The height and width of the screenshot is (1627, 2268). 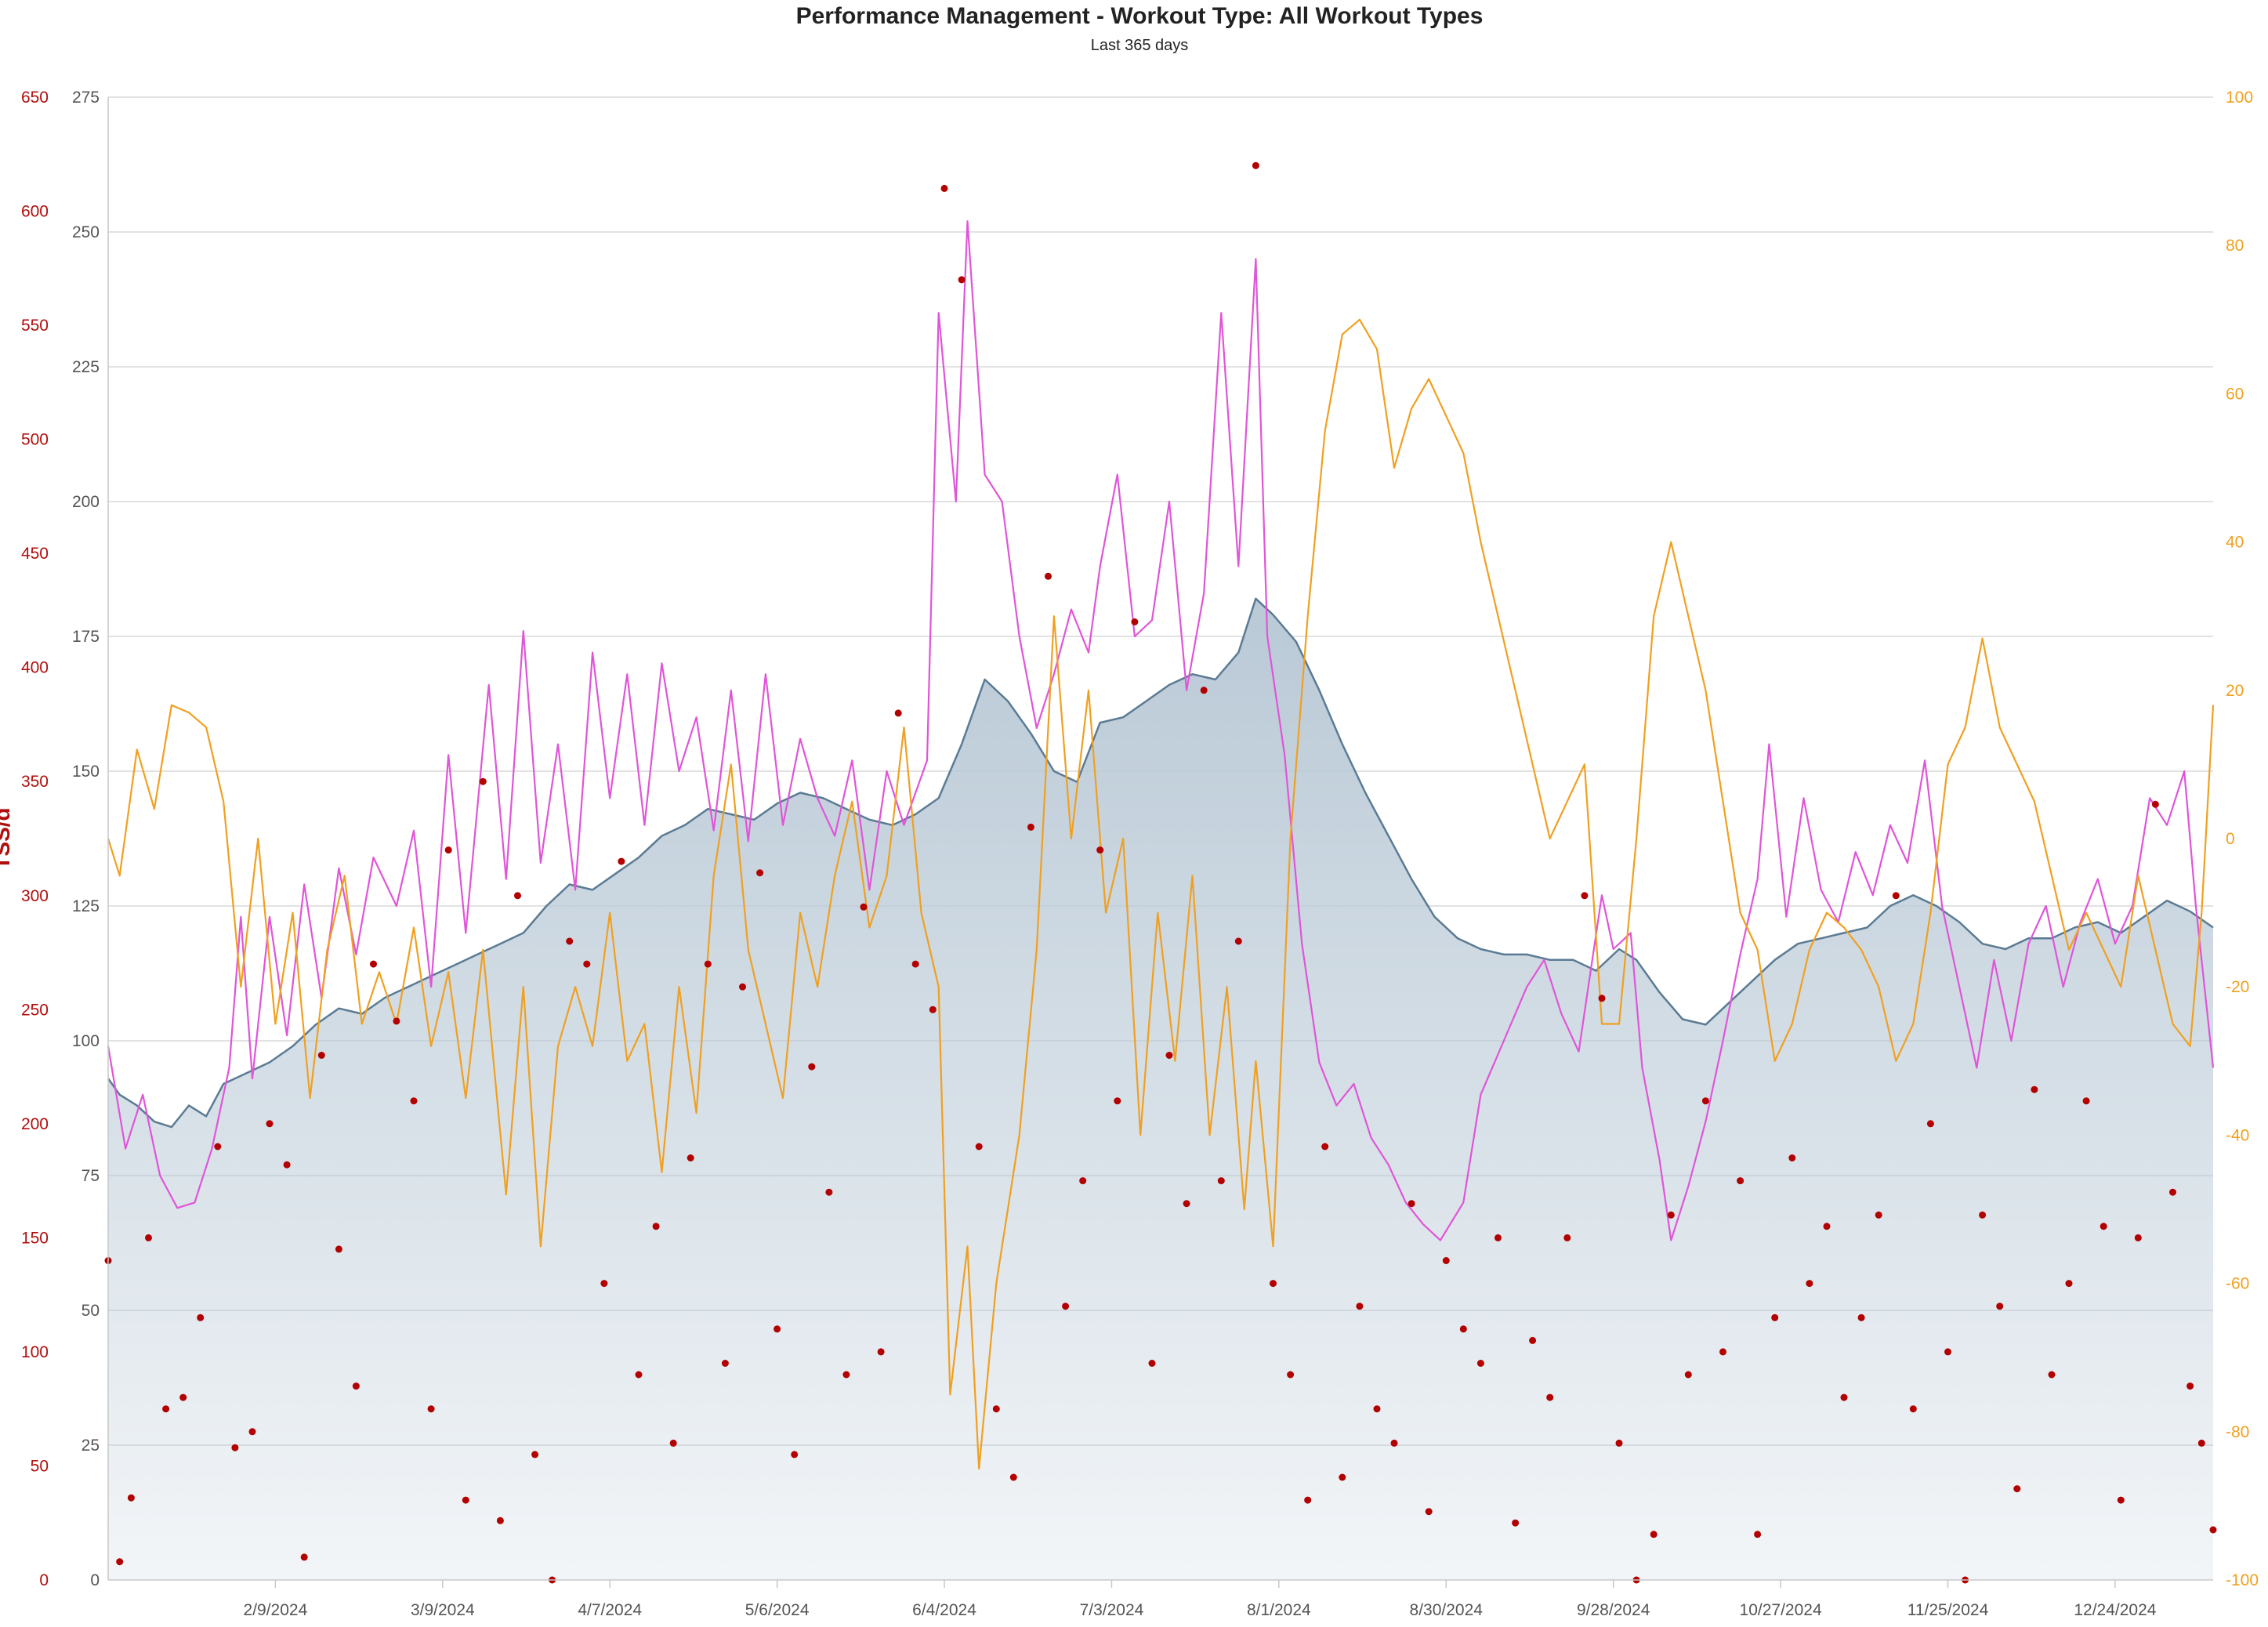 What do you see at coordinates (44, 1580) in the screenshot?
I see `left-outer-tick-label: 0` at bounding box center [44, 1580].